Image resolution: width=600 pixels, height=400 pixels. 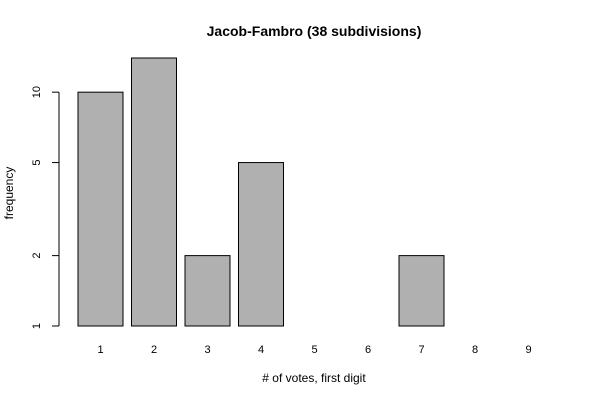 I want to click on y-tick-label: 10, so click(x=37, y=92).